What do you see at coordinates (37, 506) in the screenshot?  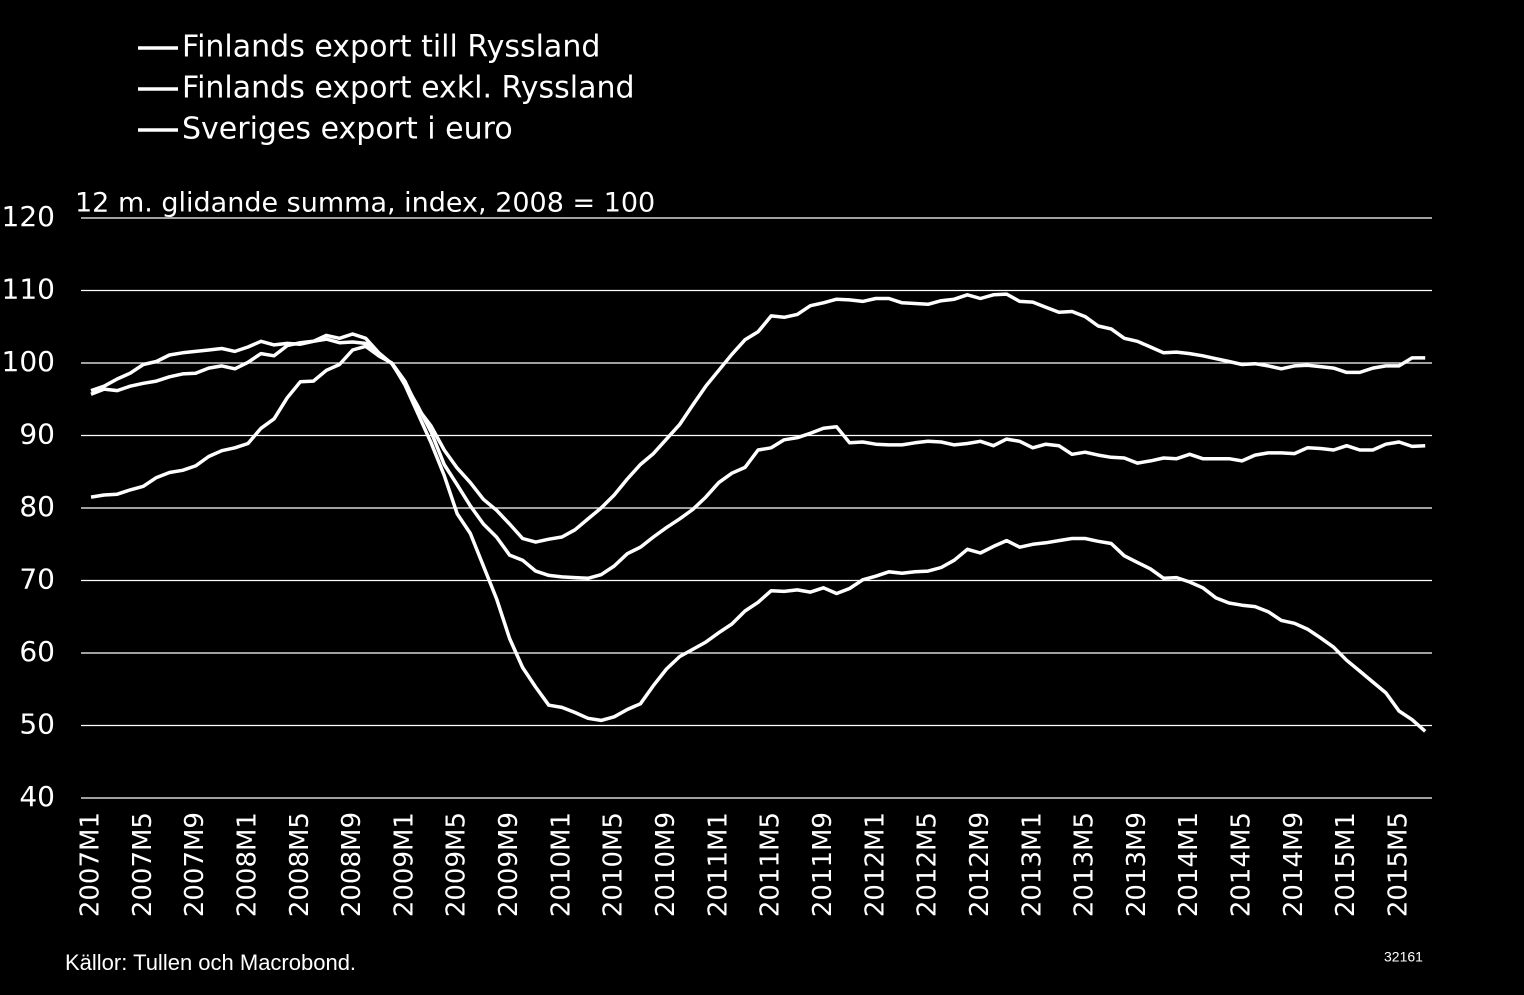 I see `y-tick-label: 80` at bounding box center [37, 506].